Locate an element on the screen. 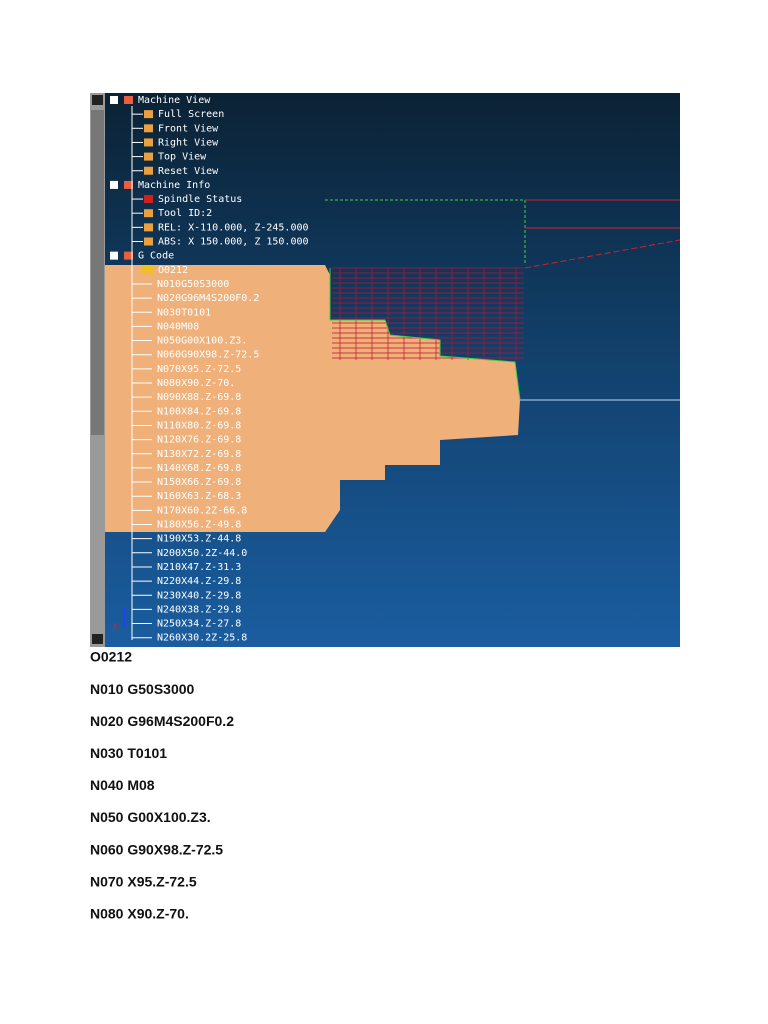 This screenshot has width=768, height=1024. code-line: N200X50.2Z-44.0 is located at coordinates (202, 553).